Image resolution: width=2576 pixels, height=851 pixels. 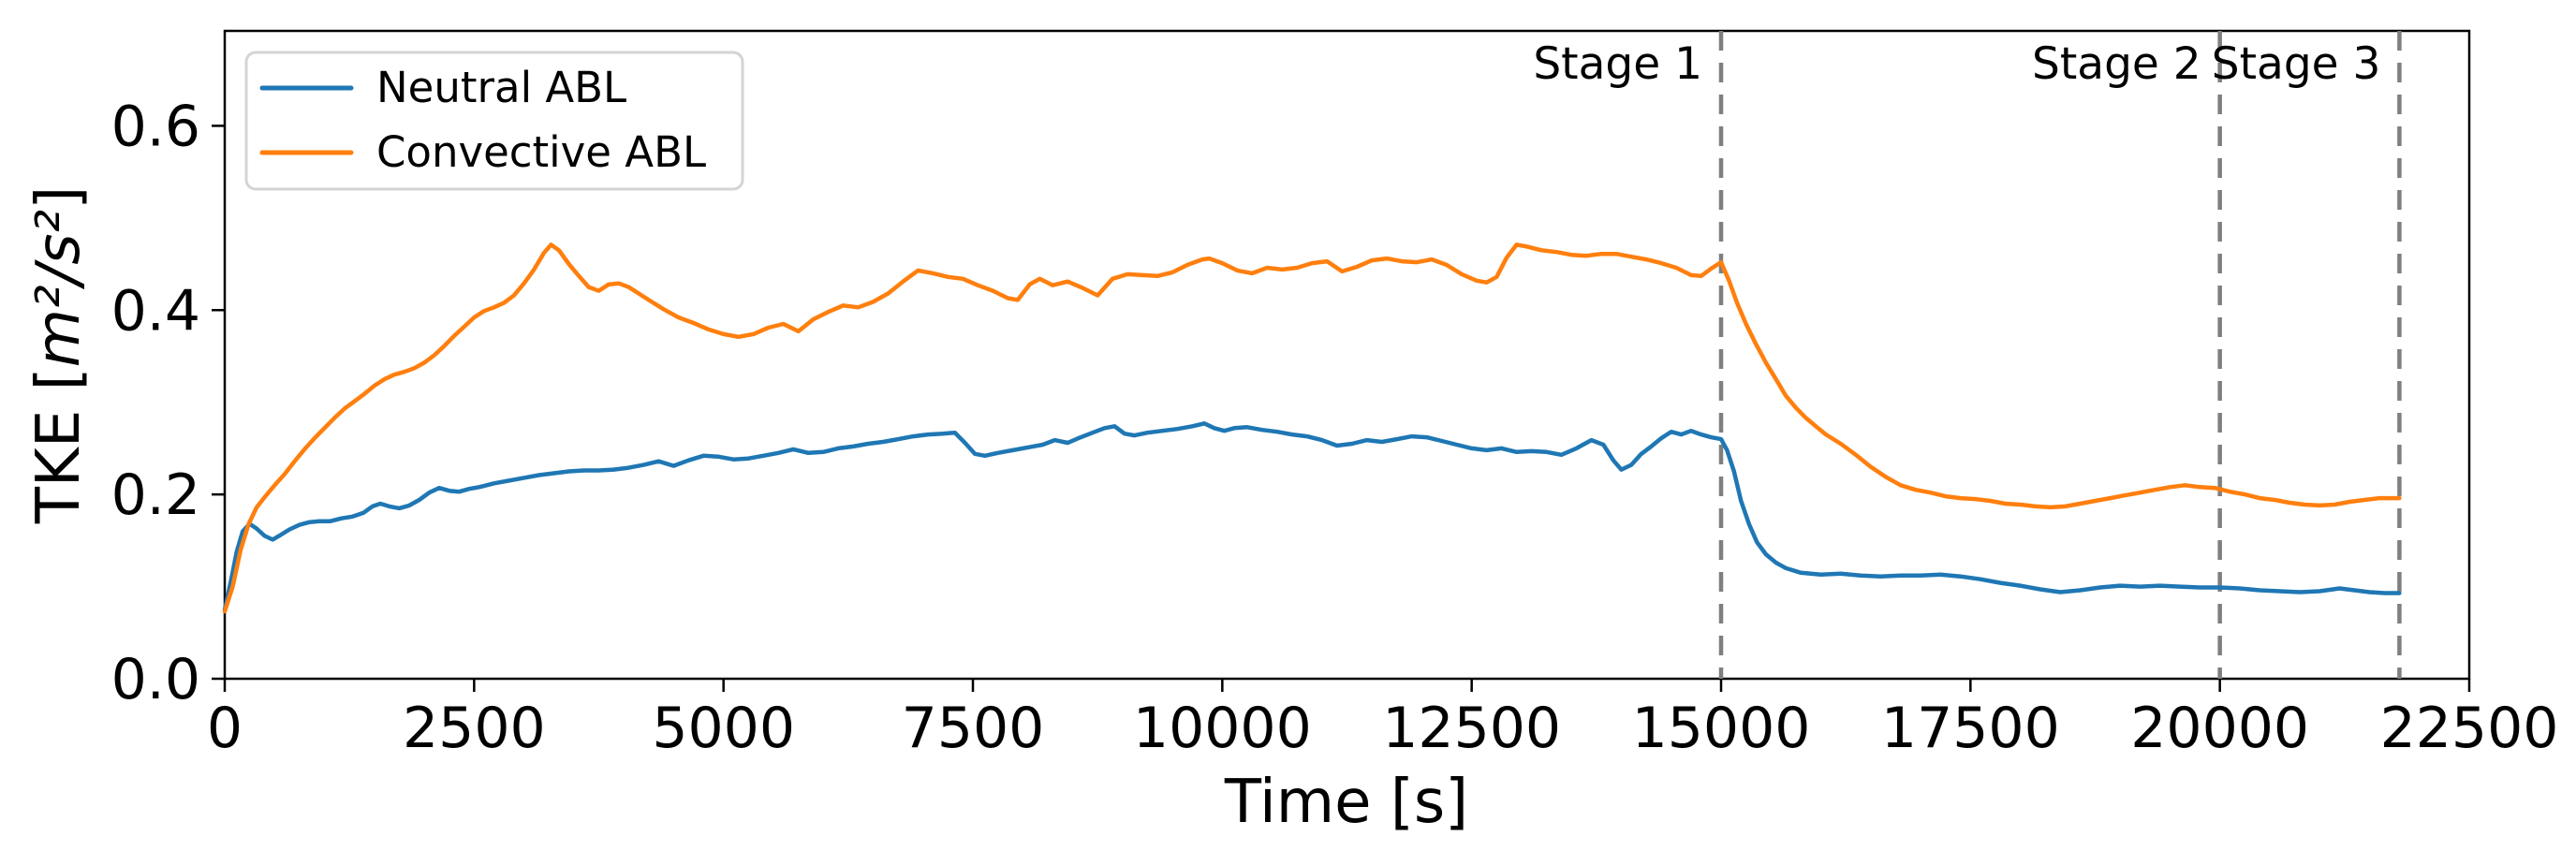 I want to click on x-tick-label: 0, so click(x=225, y=728).